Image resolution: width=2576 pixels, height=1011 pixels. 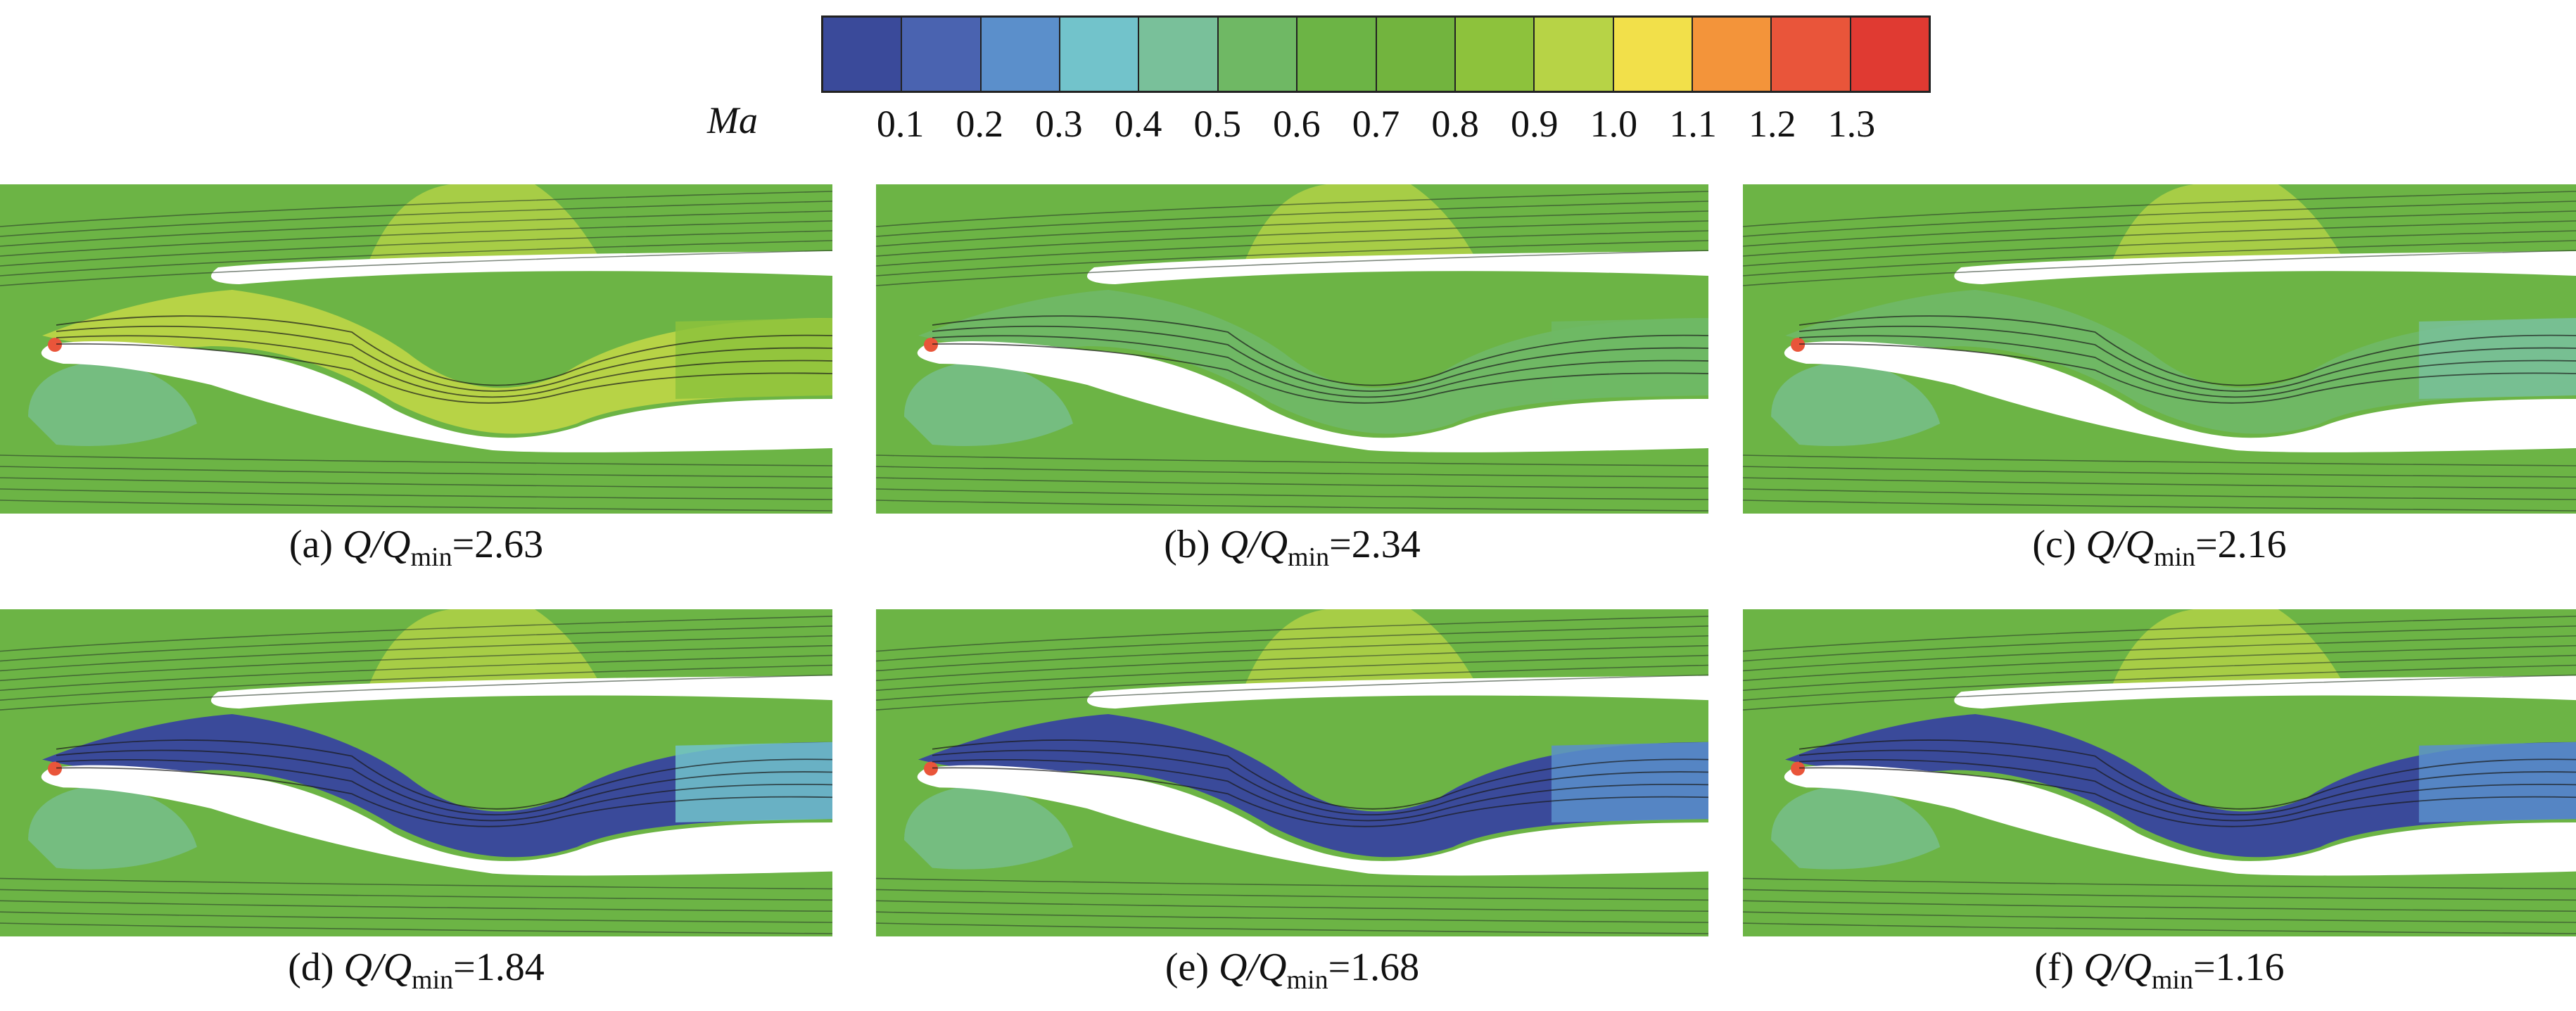 What do you see at coordinates (1292, 547) in the screenshot?
I see `panel-caption: (b) Q/Qmin=2.34` at bounding box center [1292, 547].